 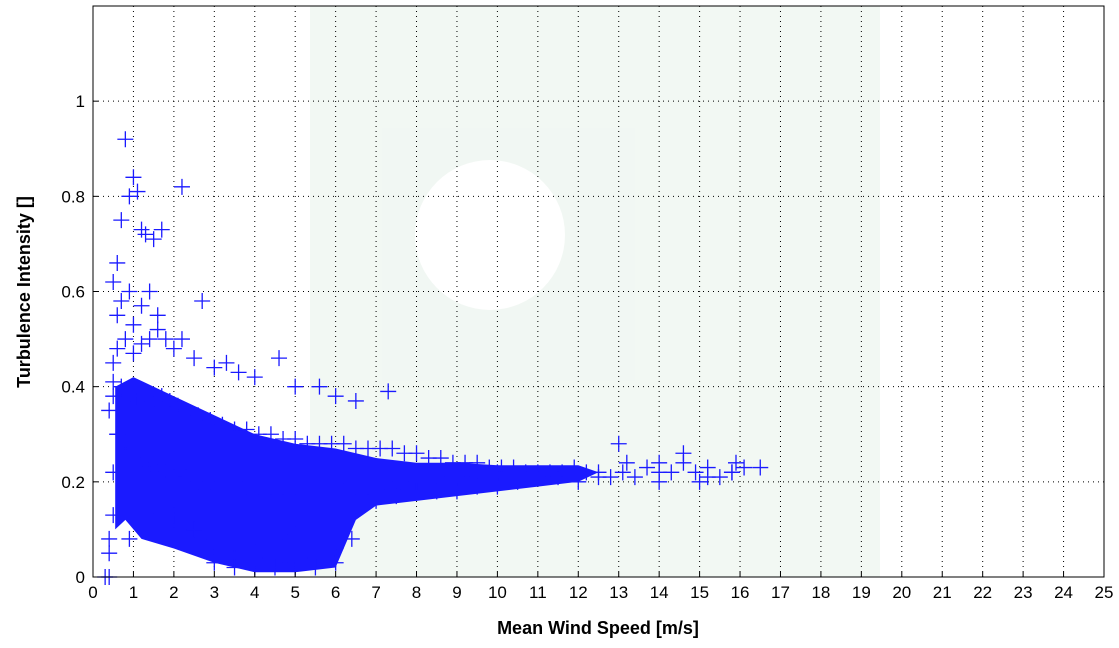 I want to click on x-tick-label: 25, so click(x=1104, y=592).